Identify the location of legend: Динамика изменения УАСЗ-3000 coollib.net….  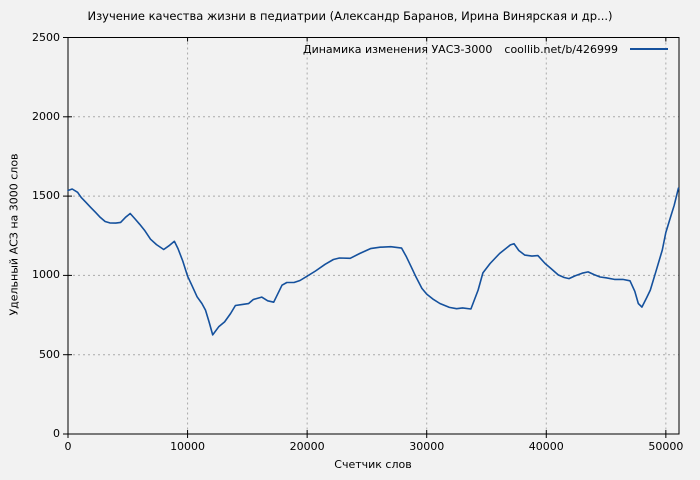
(485, 49).